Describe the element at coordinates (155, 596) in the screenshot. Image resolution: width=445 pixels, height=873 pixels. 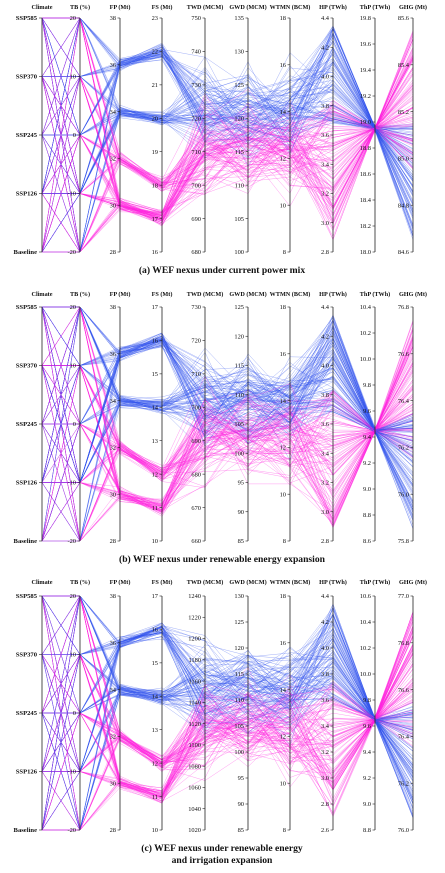
I see `tick-label: 17` at that location.